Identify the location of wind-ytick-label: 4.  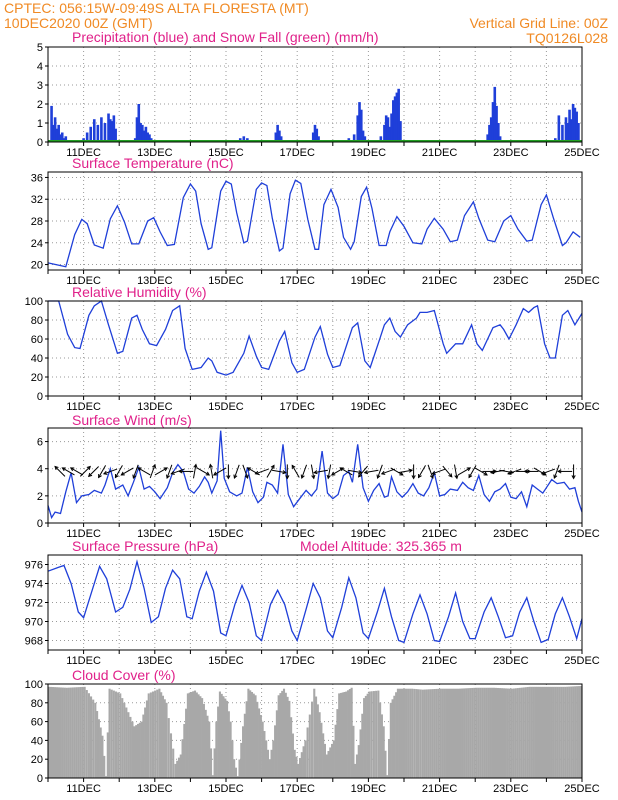
(40, 470).